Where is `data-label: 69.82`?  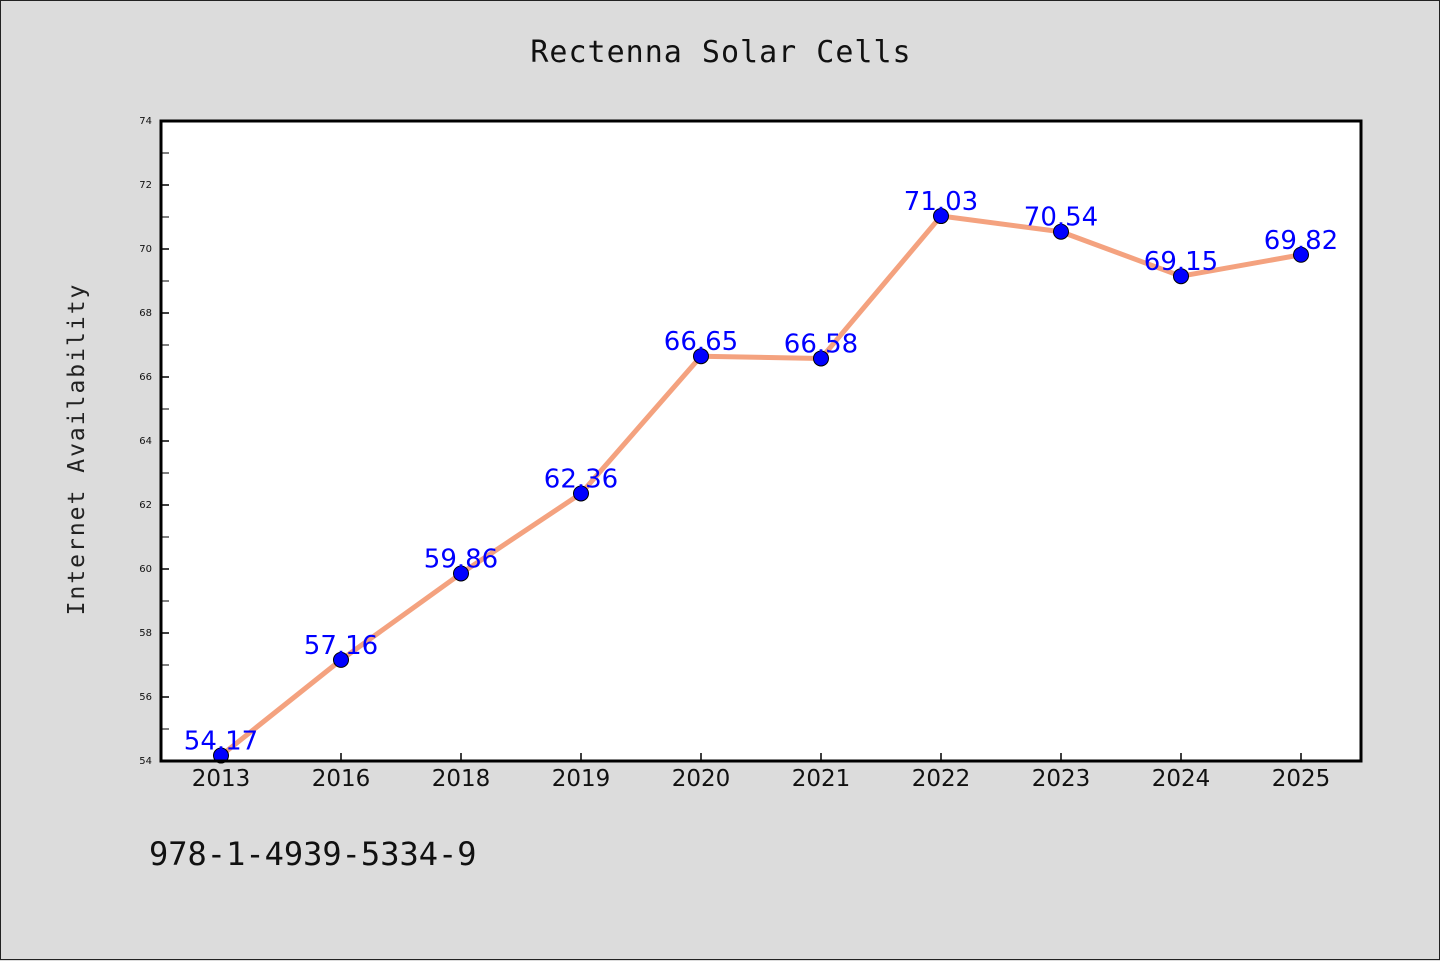 data-label: 69.82 is located at coordinates (1301, 241).